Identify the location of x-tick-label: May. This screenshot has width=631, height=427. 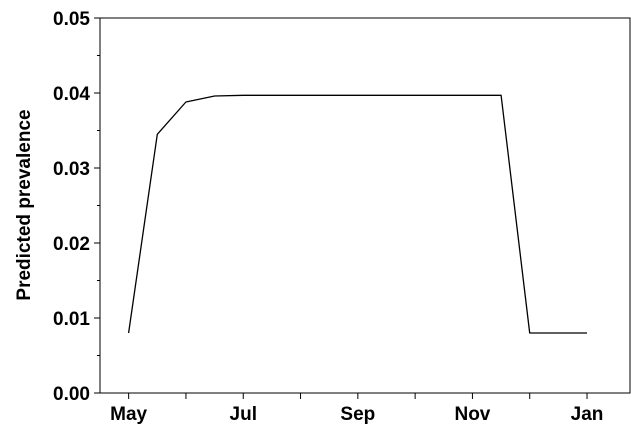
(128, 414).